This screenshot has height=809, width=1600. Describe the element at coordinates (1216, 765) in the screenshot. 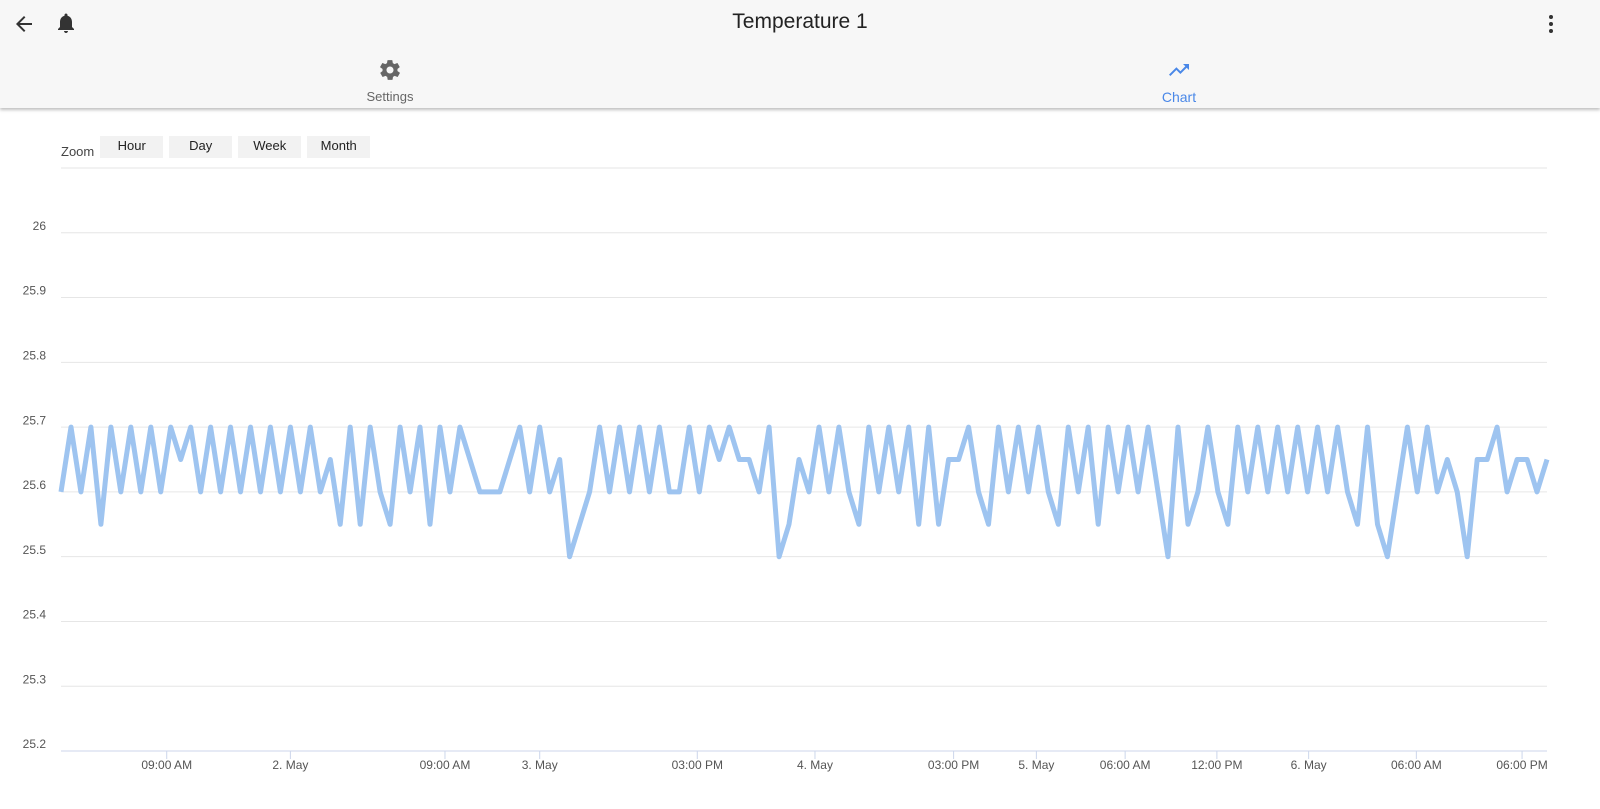

I see `x-tick-label: 12:00 PM` at that location.